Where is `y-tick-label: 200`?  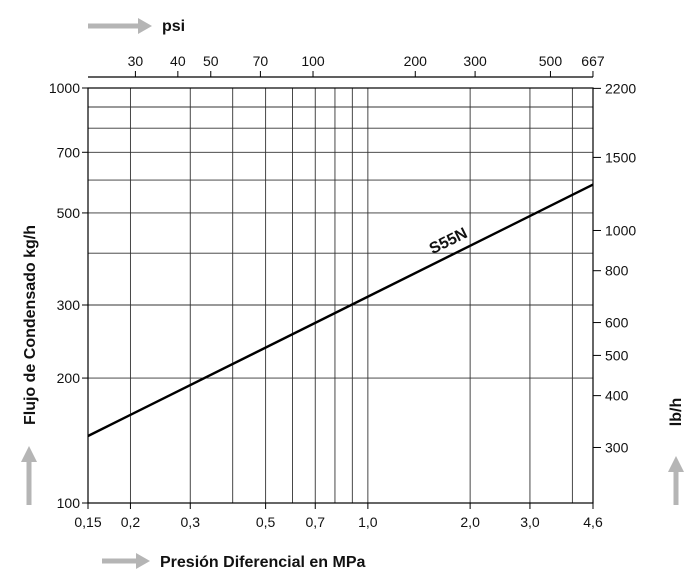
y-tick-label: 200 is located at coordinates (69, 378).